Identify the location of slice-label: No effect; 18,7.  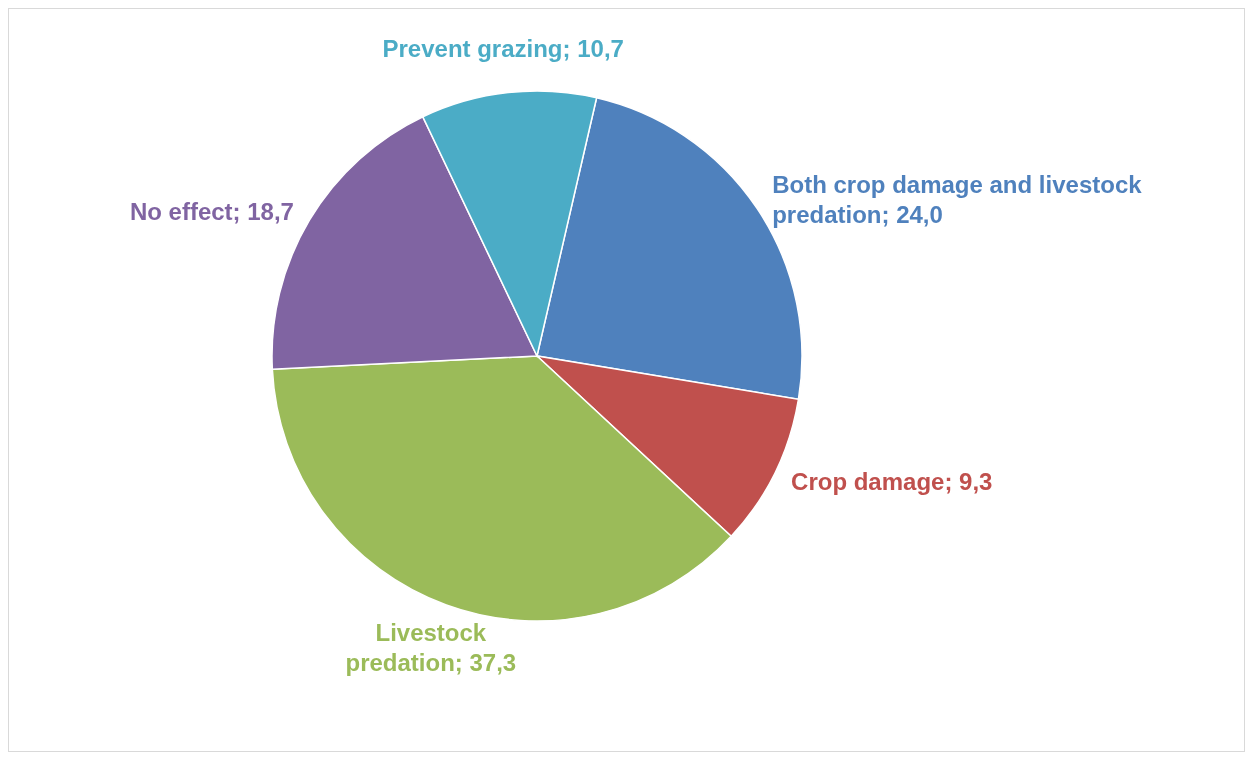
(211, 211).